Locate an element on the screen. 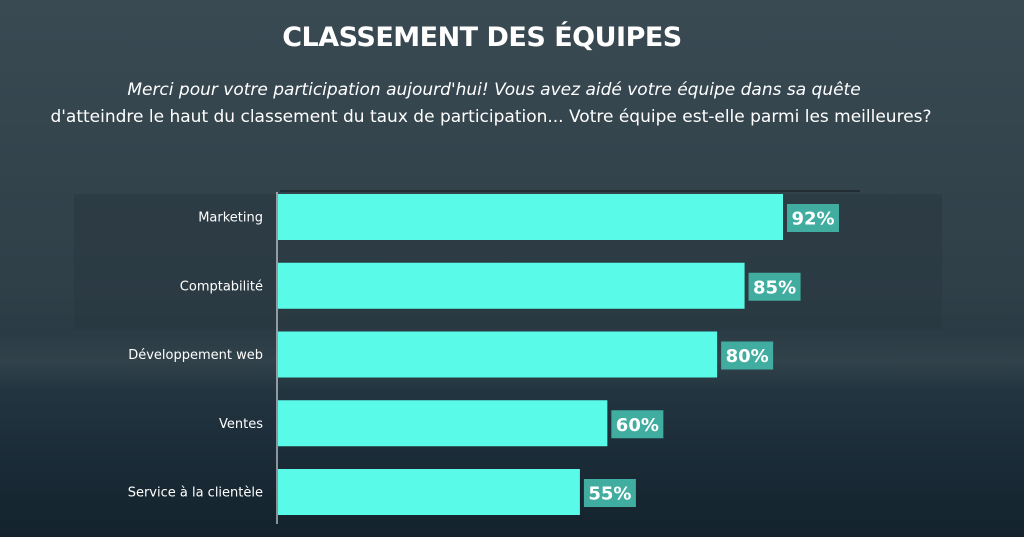 Image resolution: width=1024 pixels, height=537 pixels. category-label-service-a-la-clientele: Service à la clientèle is located at coordinates (195, 493).